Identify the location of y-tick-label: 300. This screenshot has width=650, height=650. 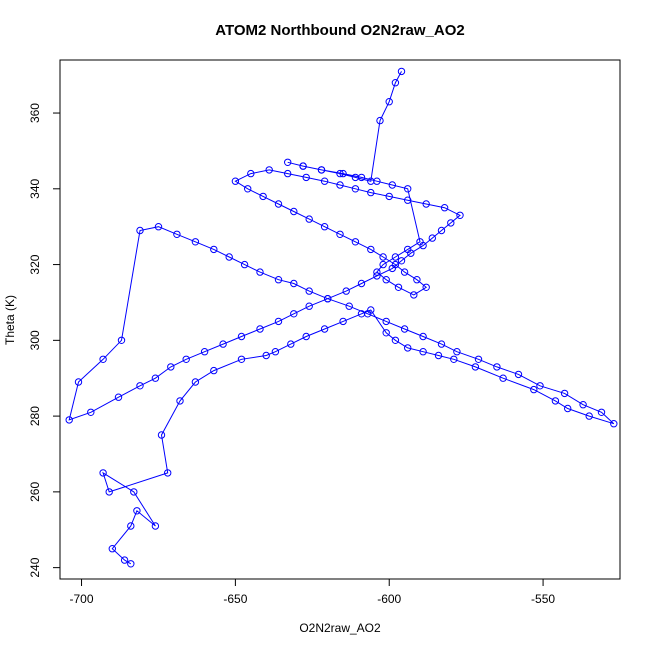
(35, 340).